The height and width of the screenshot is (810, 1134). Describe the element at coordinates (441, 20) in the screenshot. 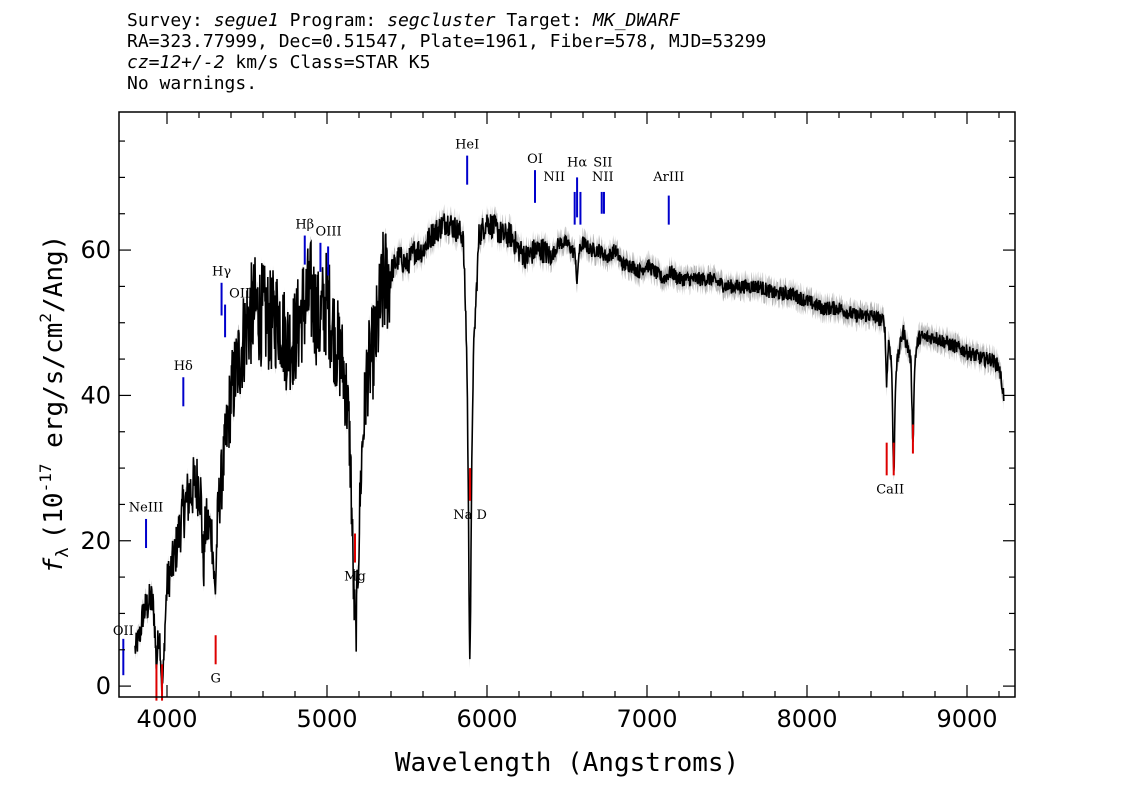

I see `program-value: segcluster` at that location.